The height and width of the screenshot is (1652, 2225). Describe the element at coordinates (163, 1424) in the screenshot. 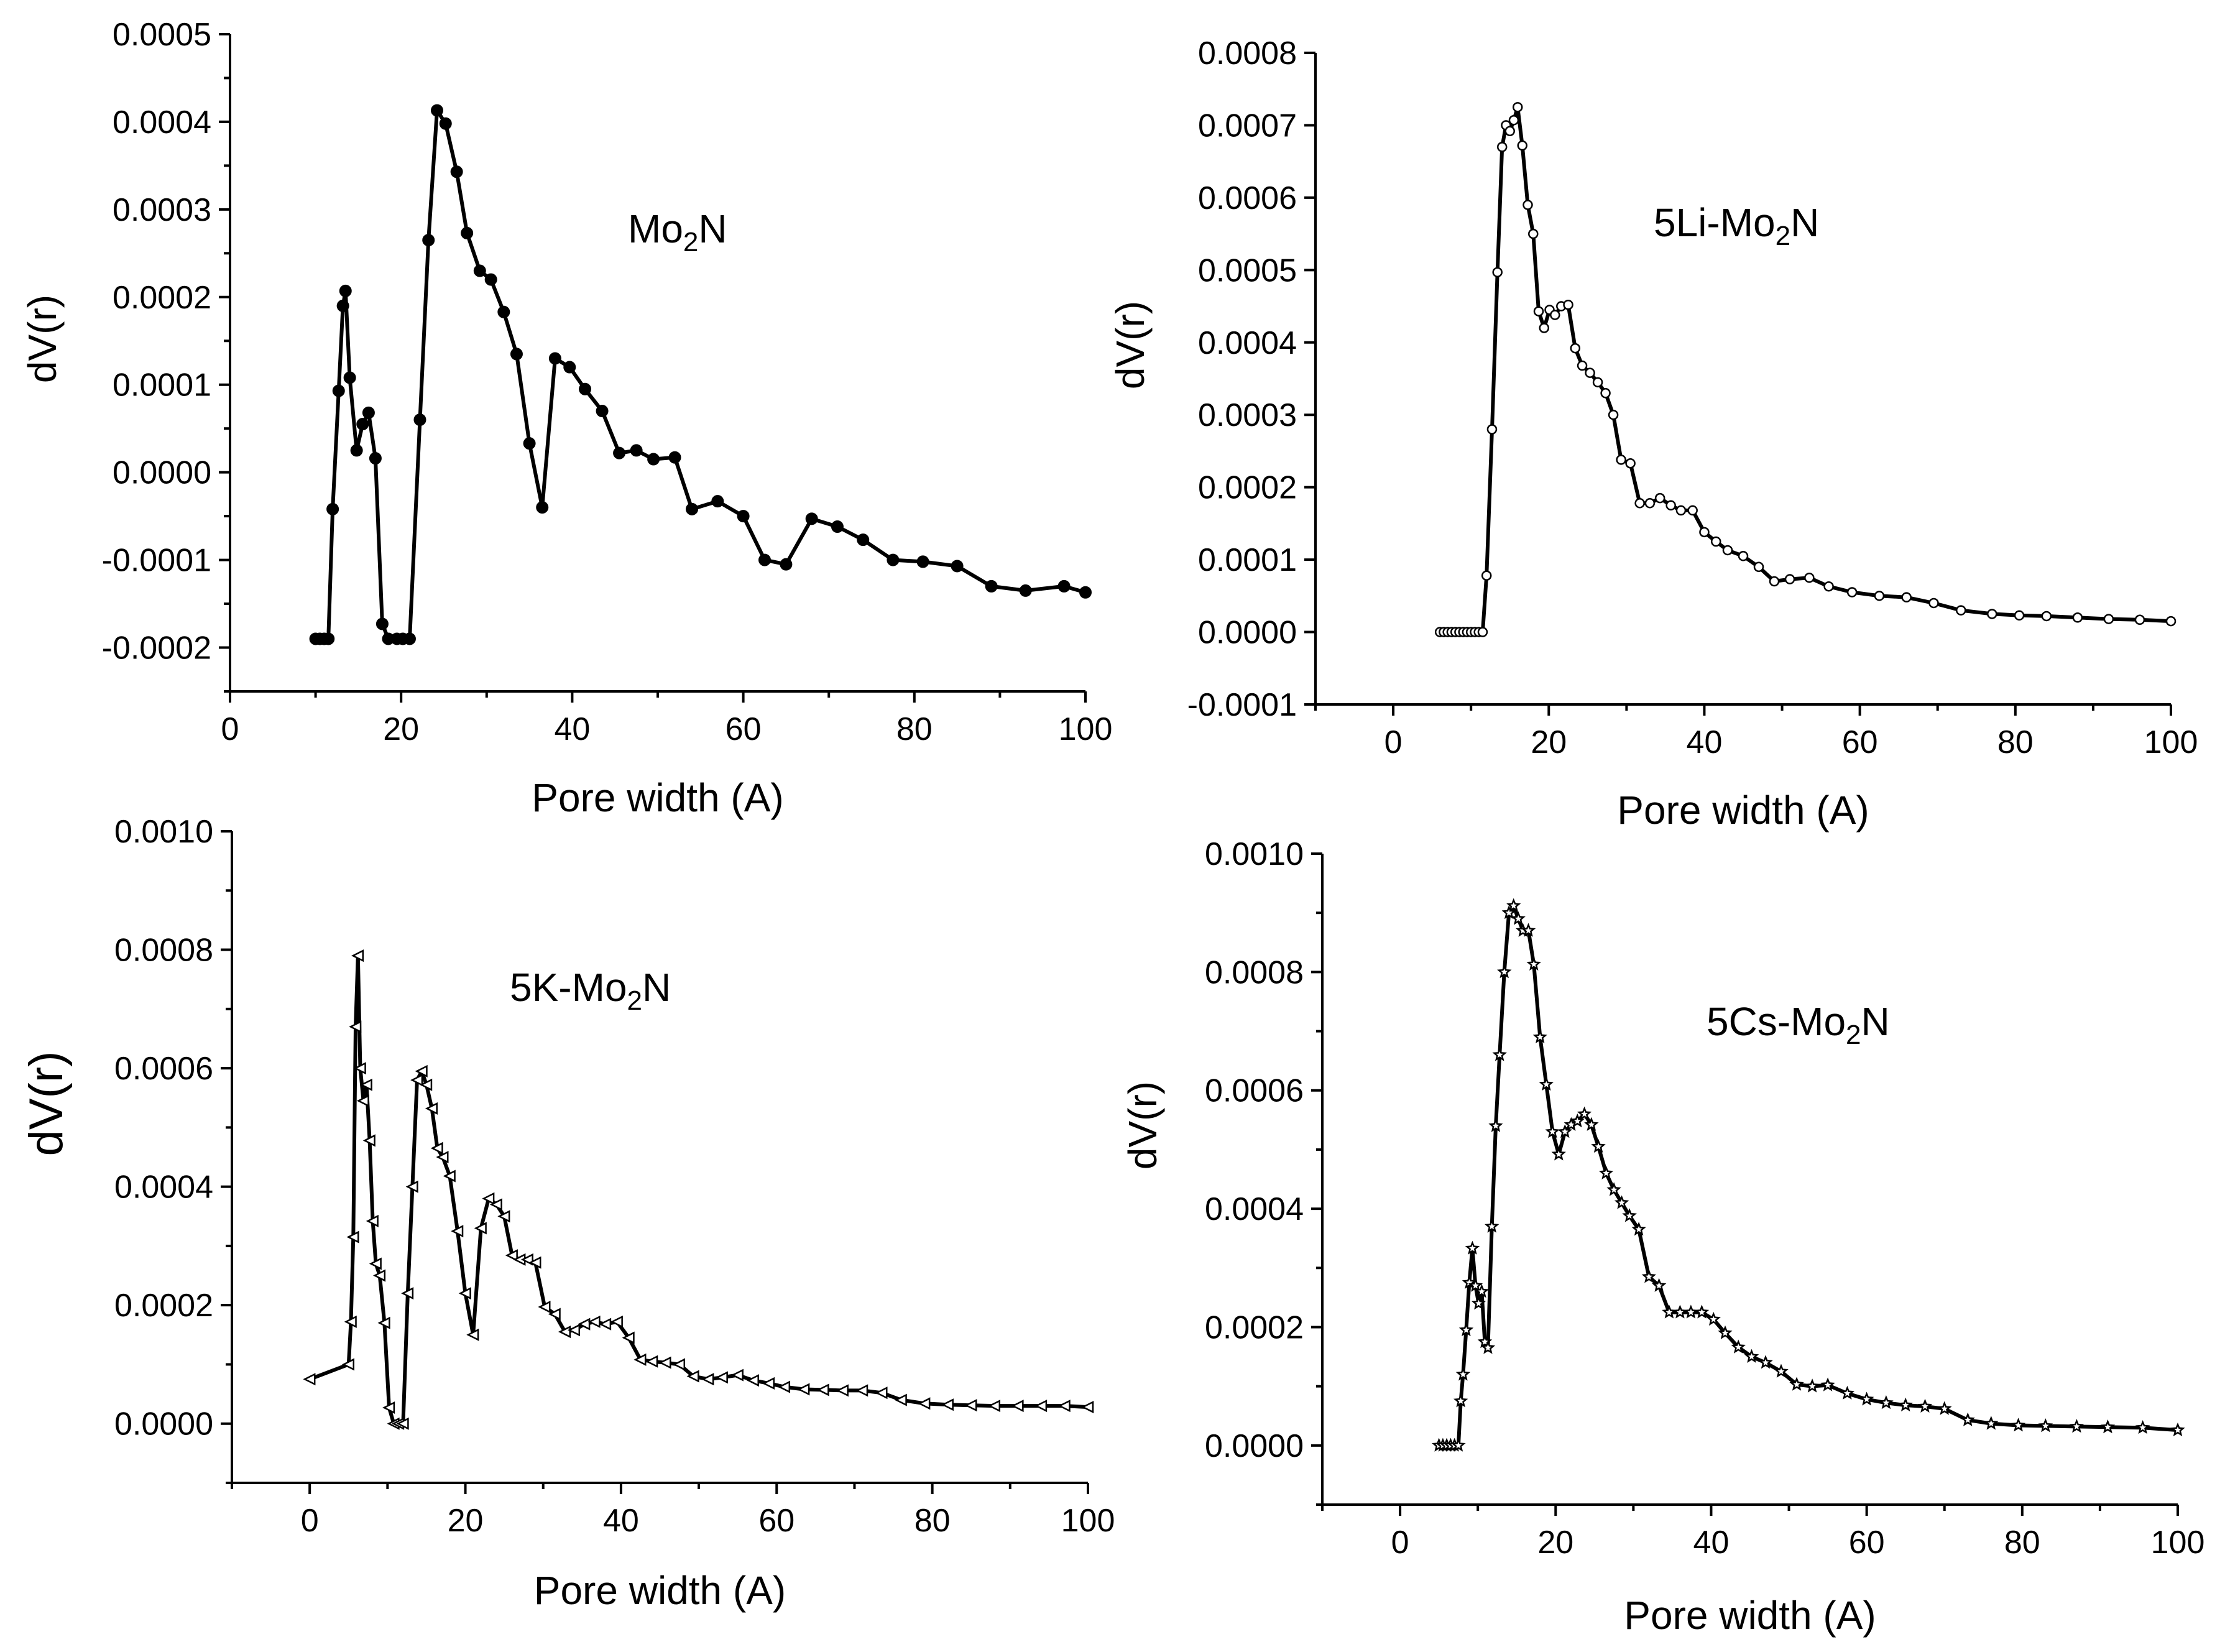

I see `y-tick-label: 0.0000` at that location.